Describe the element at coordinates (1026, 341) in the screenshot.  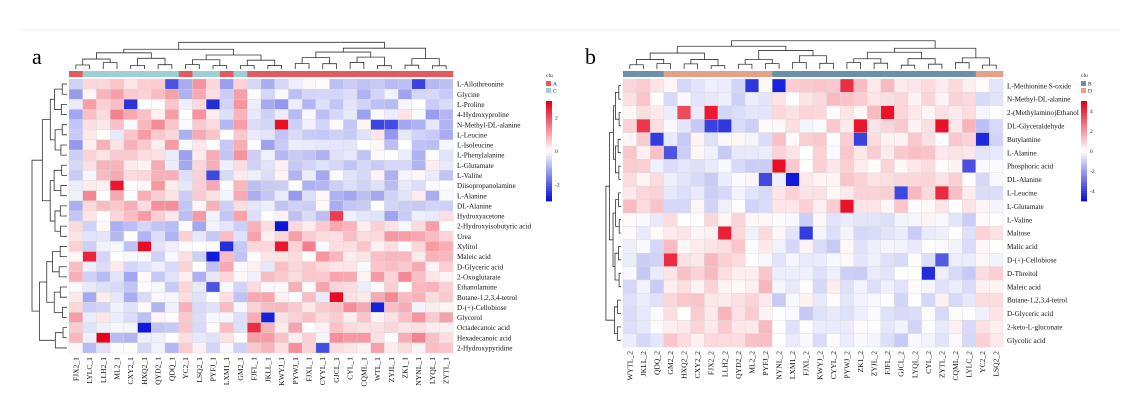
I see `row-label: Glycolic acid` at that location.